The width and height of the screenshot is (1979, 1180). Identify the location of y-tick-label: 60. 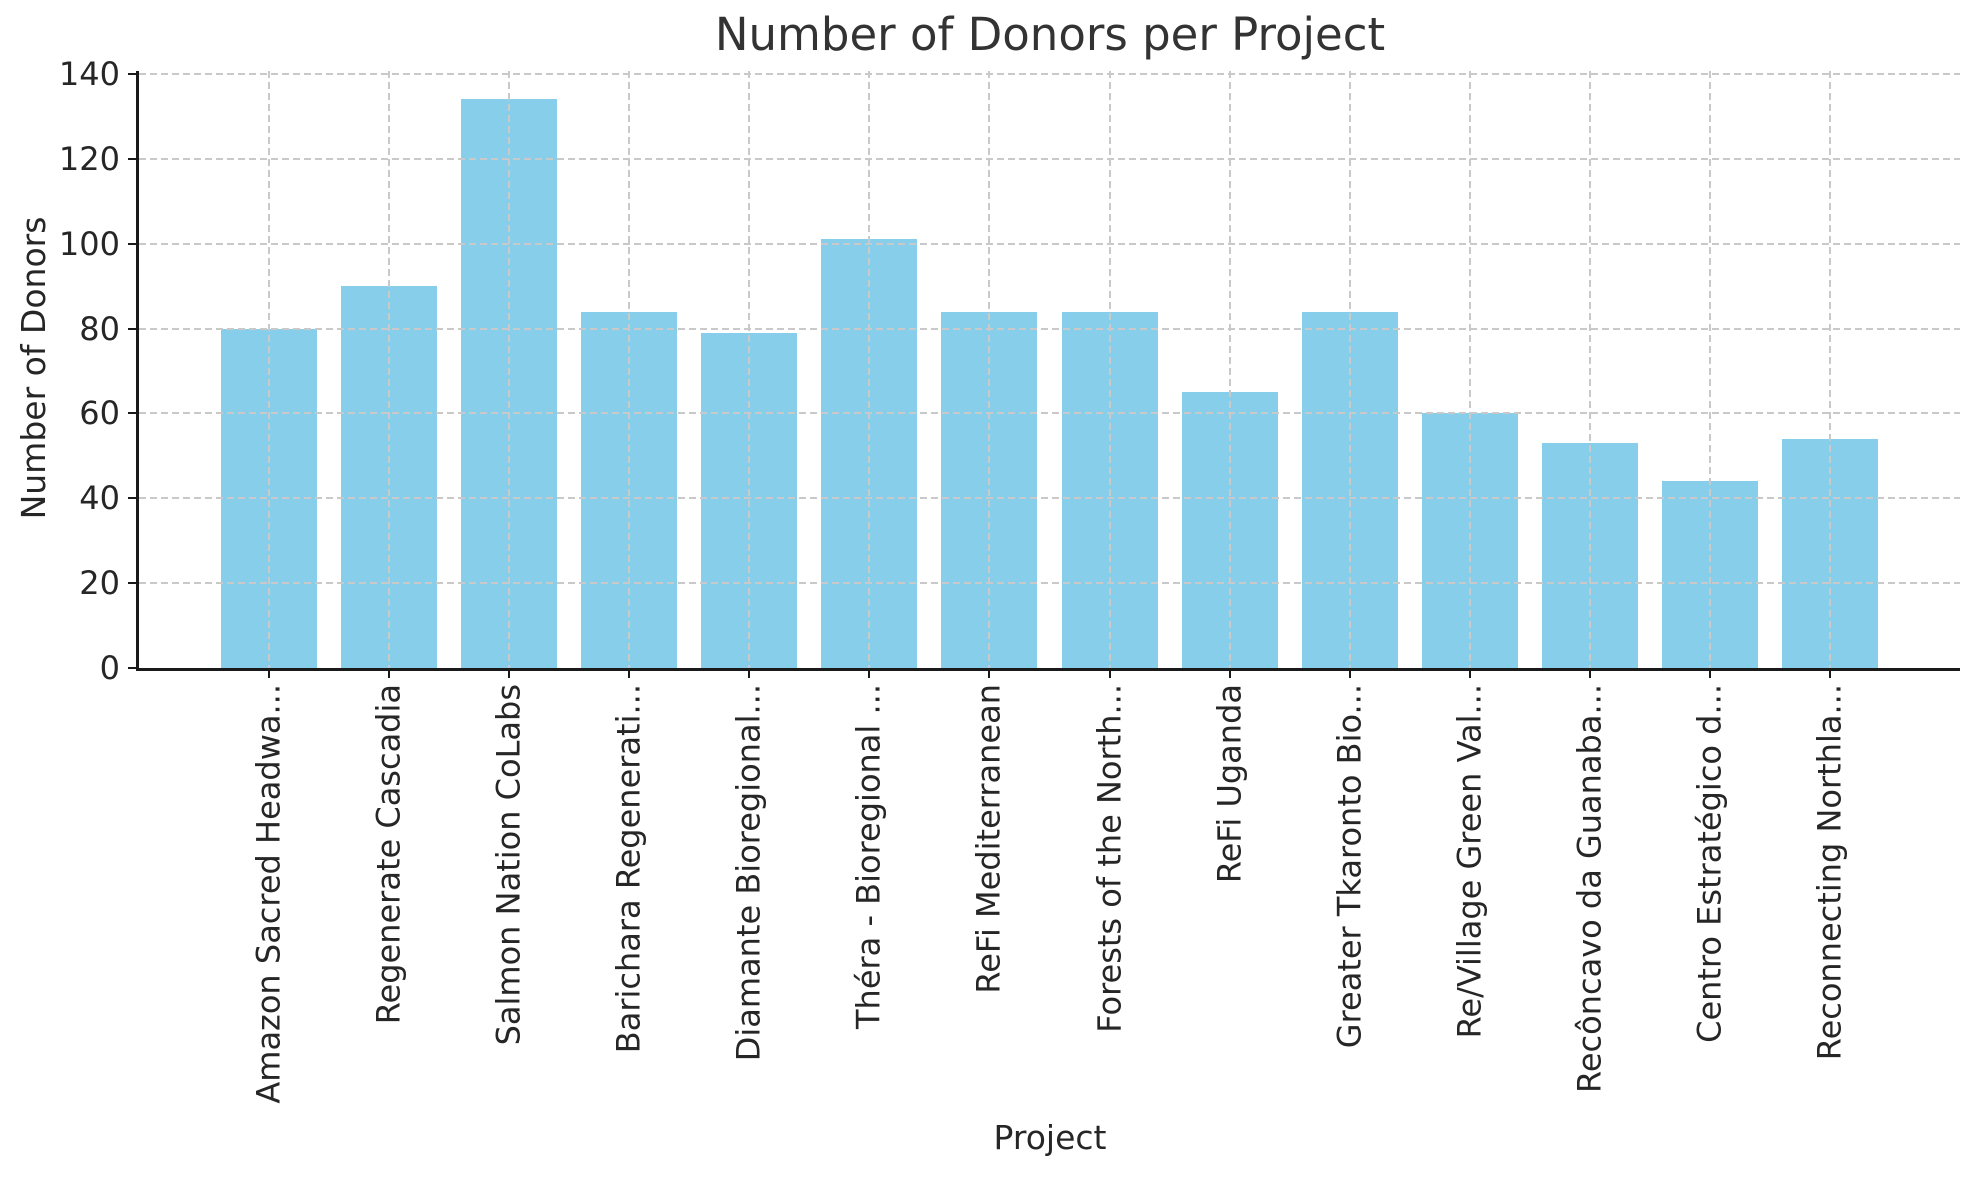
(99, 413).